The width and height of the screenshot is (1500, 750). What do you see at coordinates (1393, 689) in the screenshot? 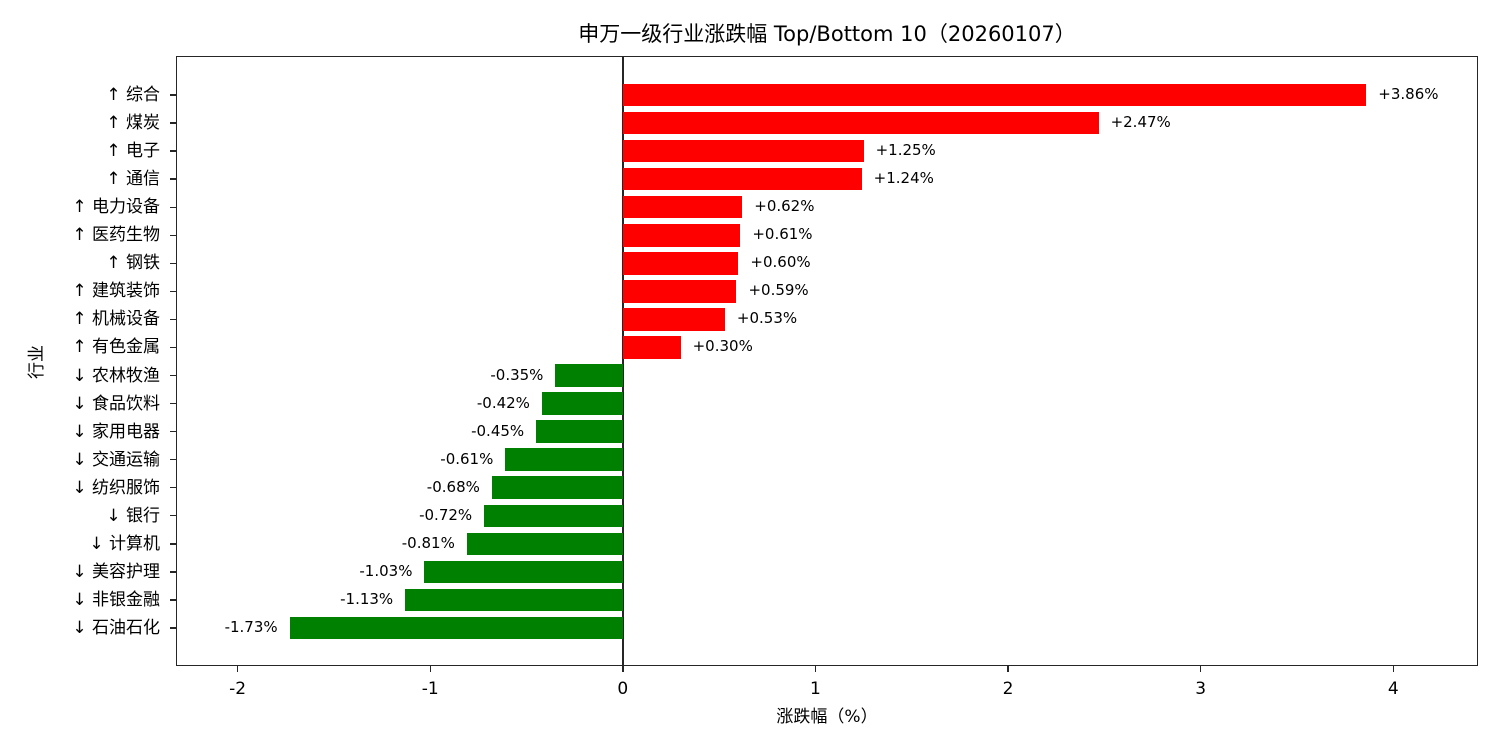
I see `x-tick-label: 4` at bounding box center [1393, 689].